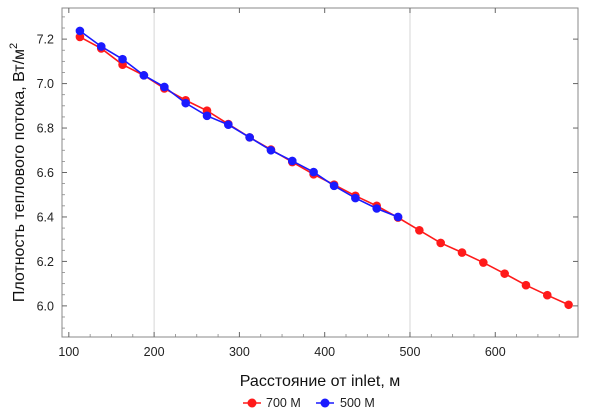  I want to click on x-tick-label: 500, so click(410, 352).